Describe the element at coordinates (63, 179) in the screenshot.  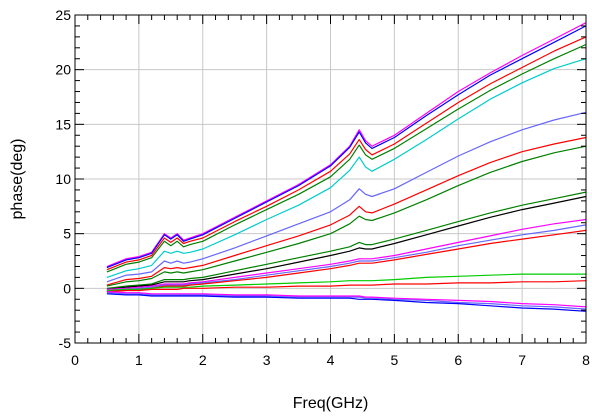
I see `y-tick-label: 10` at that location.